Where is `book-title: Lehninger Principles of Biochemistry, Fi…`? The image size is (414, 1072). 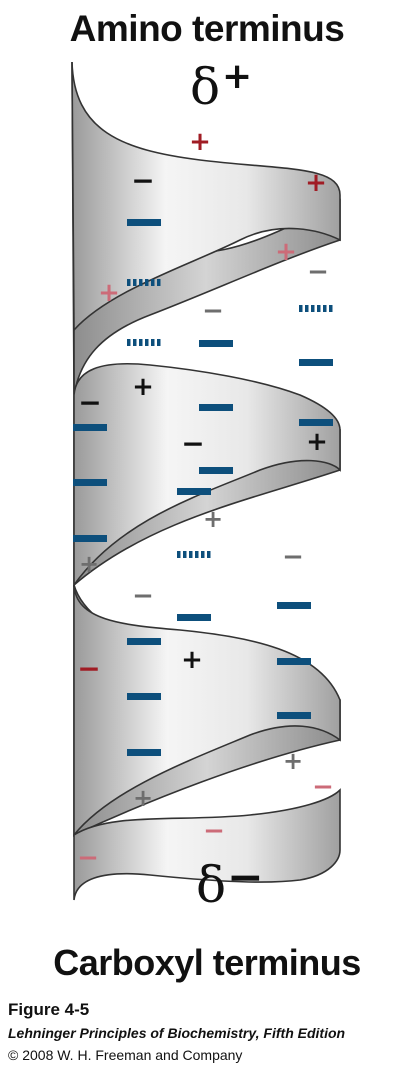 book-title: Lehninger Principles of Biochemistry, Fi… is located at coordinates (177, 1033).